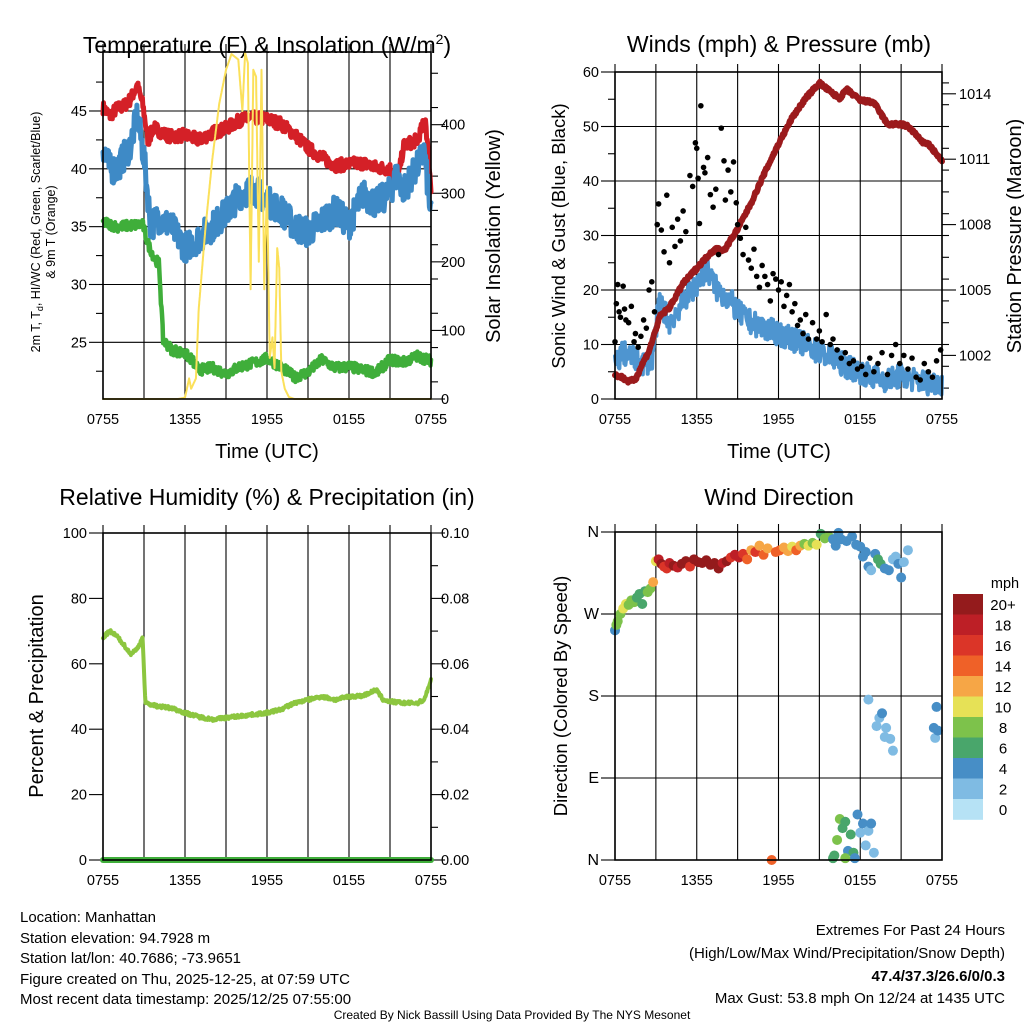  I want to click on y2-tick-label: 1011, so click(974, 160).